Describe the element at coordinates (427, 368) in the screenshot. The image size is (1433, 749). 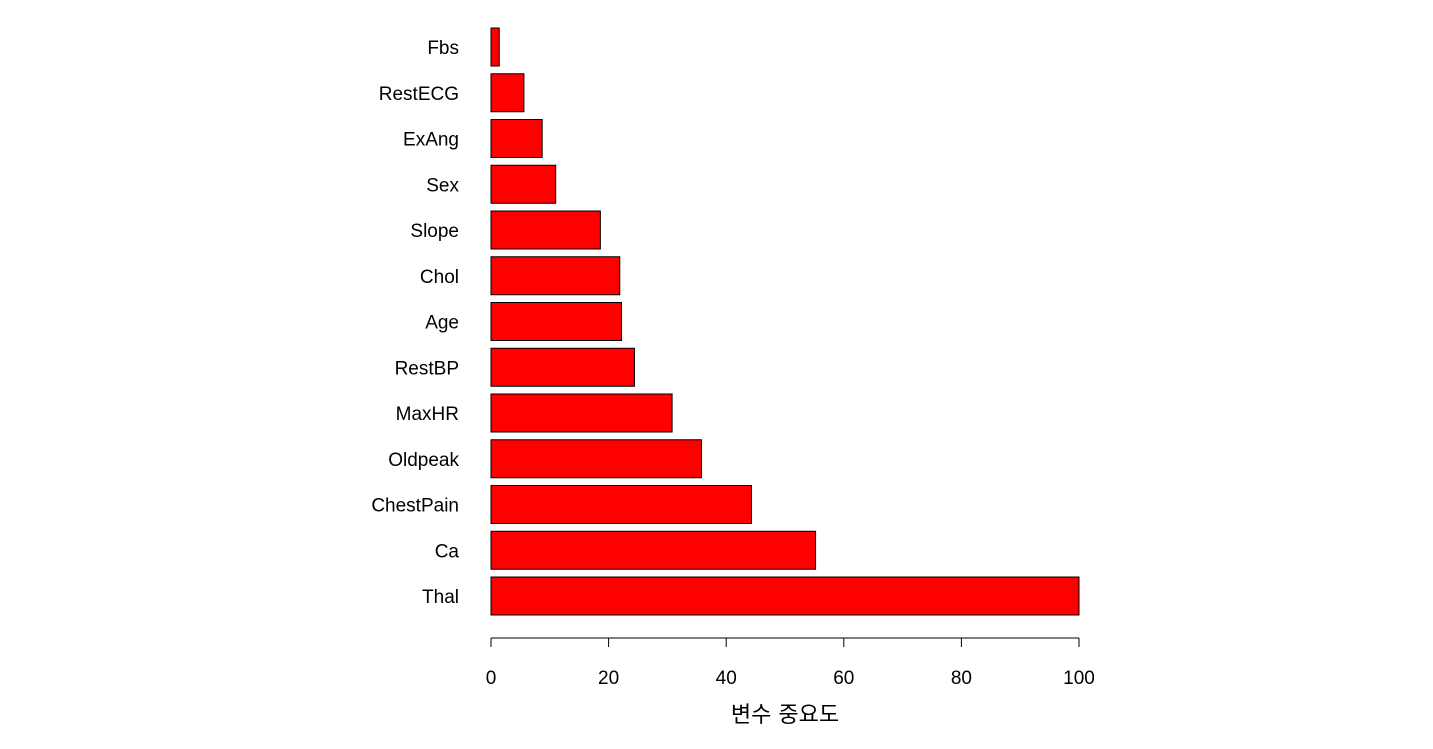
I see `category-label-restbp: RestBP` at that location.